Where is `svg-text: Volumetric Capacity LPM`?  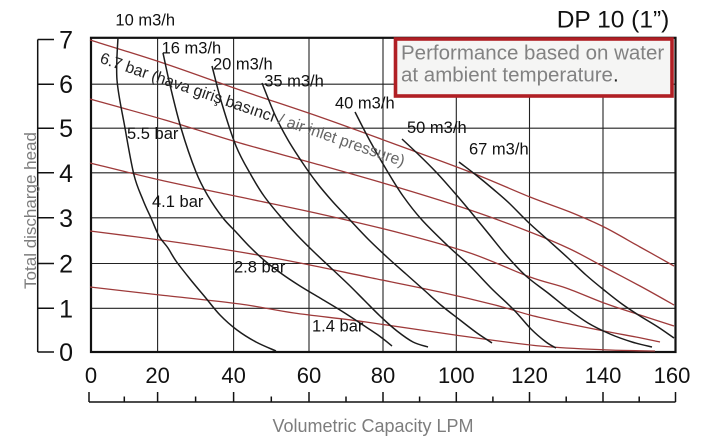
svg-text: Volumetric Capacity LPM is located at coordinates (372, 426).